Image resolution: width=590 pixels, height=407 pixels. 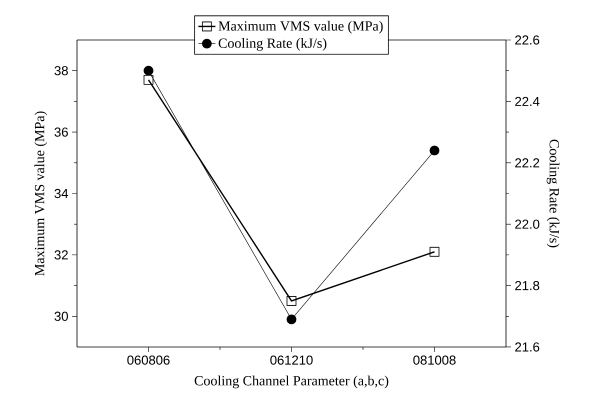 What do you see at coordinates (61, 316) in the screenshot?
I see `y-tick-label: 30` at bounding box center [61, 316].